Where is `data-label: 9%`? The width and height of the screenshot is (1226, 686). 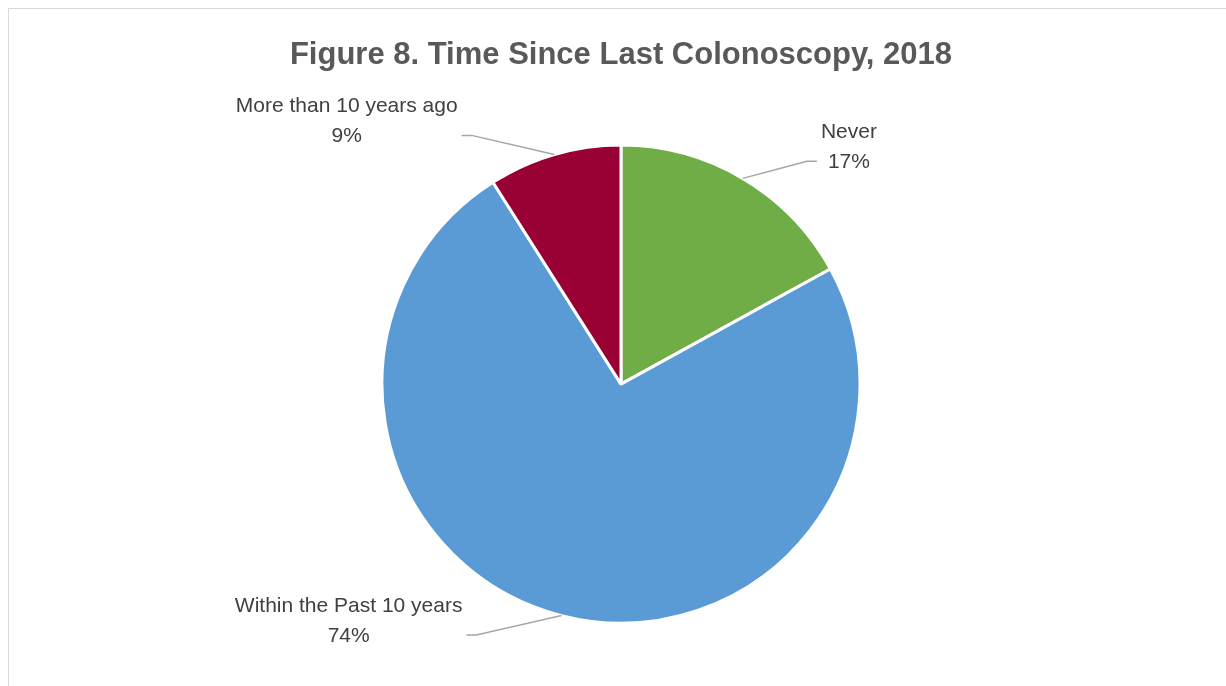
data-label: 9% is located at coordinates (346, 135).